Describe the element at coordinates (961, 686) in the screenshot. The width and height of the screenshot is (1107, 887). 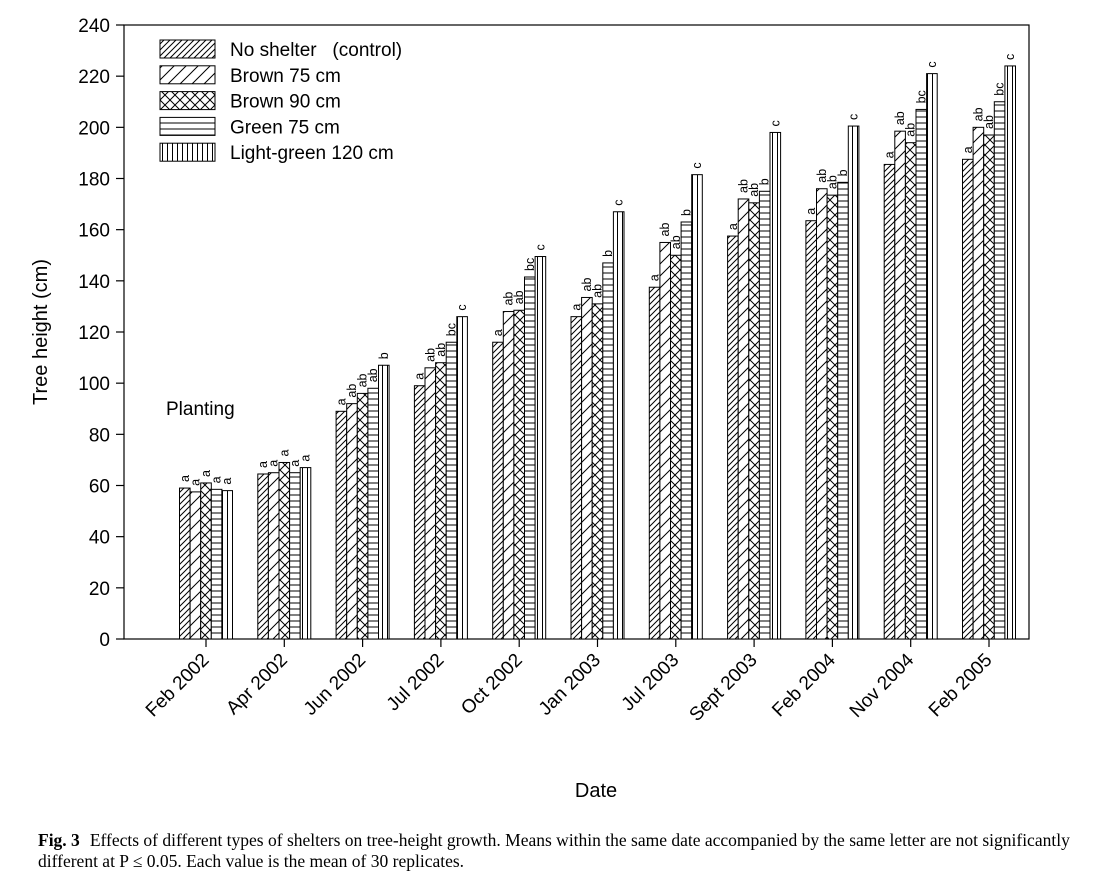
I see `x-category-label: Feb 2005` at that location.